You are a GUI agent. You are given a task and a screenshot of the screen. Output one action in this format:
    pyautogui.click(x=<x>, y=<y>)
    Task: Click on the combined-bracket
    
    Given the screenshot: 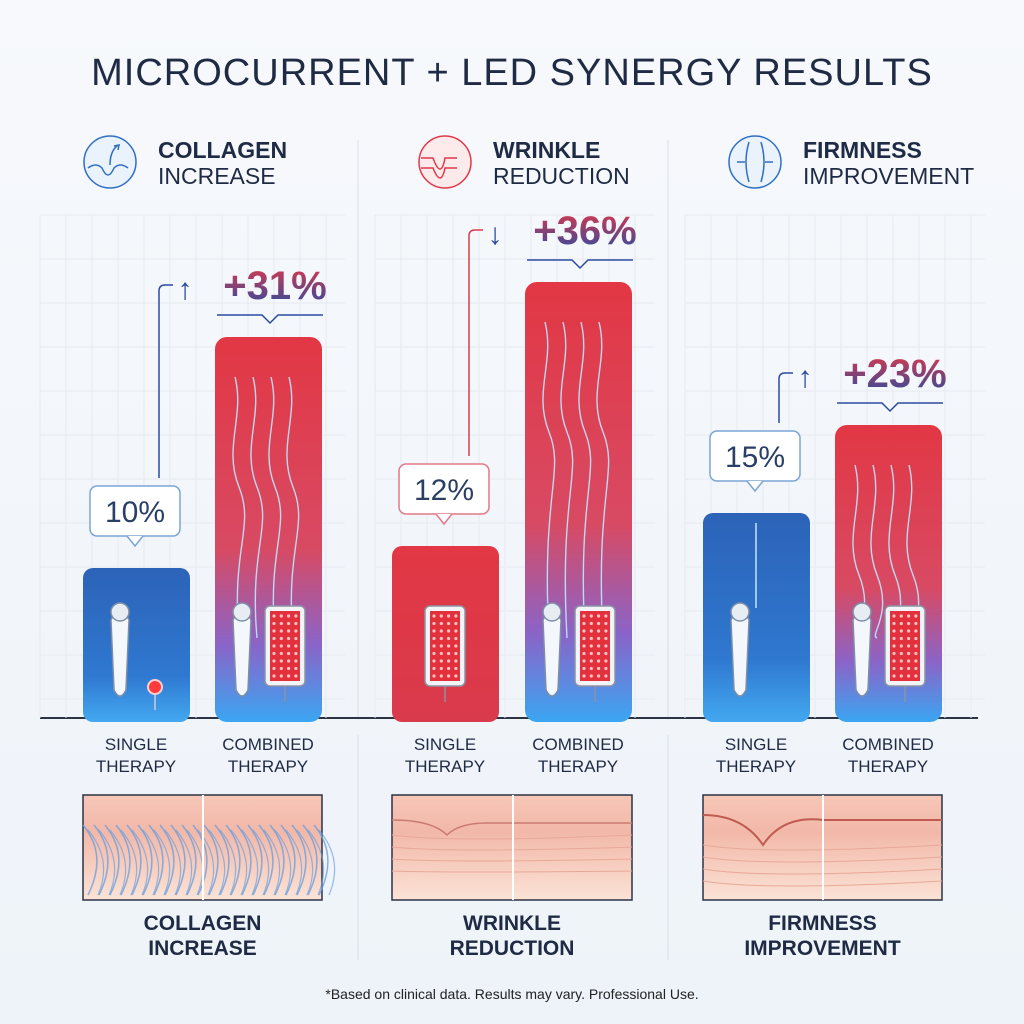 What is the action you would take?
    pyautogui.click(x=270, y=319)
    